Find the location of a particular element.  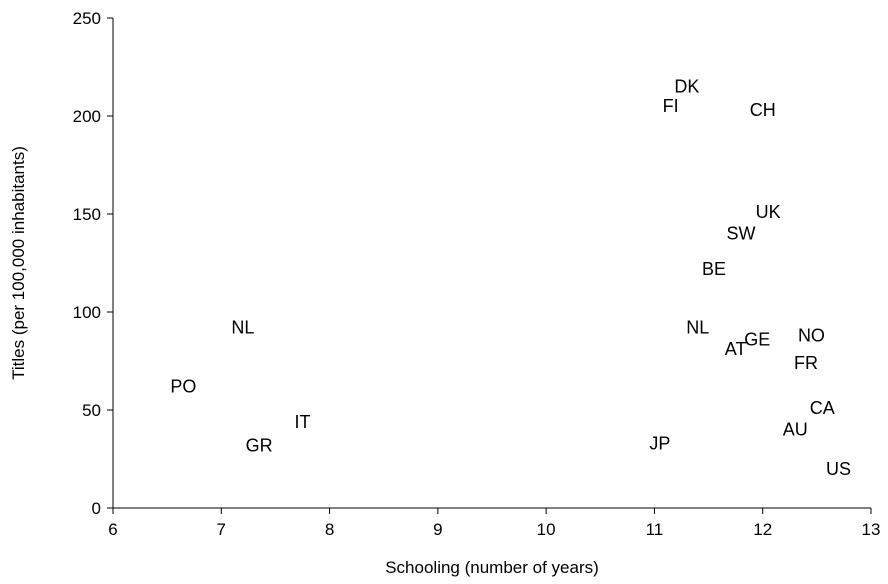

x-tick-label: 9 is located at coordinates (437, 529).